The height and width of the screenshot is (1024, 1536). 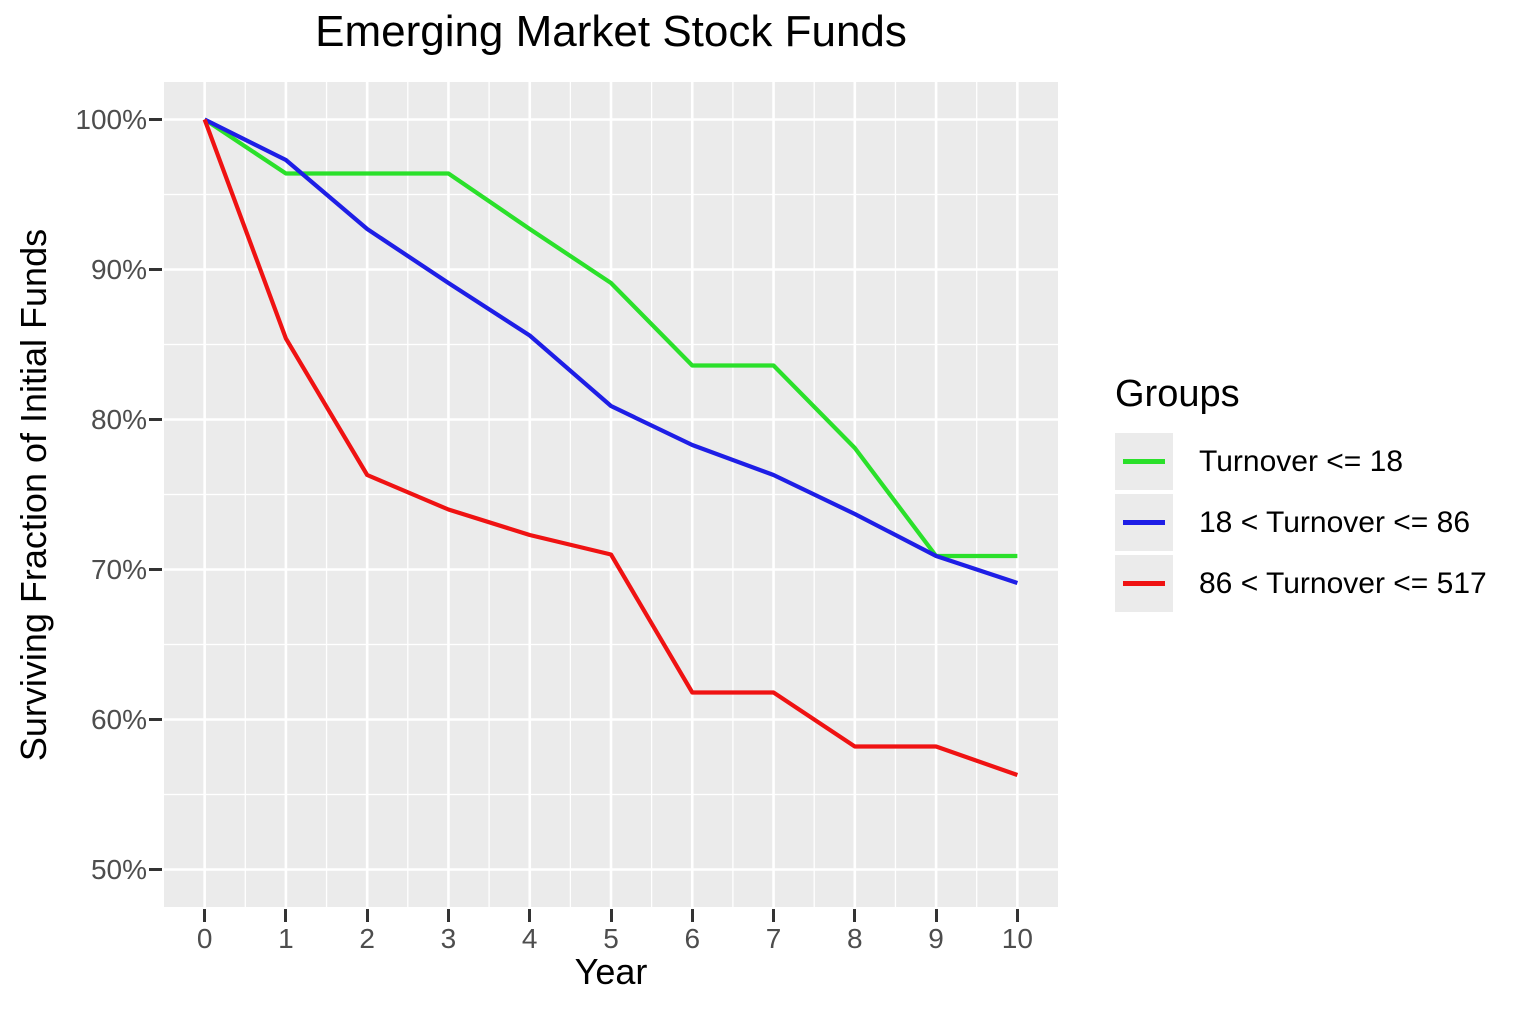 What do you see at coordinates (611, 971) in the screenshot?
I see `x-axis-title: Year` at bounding box center [611, 971].